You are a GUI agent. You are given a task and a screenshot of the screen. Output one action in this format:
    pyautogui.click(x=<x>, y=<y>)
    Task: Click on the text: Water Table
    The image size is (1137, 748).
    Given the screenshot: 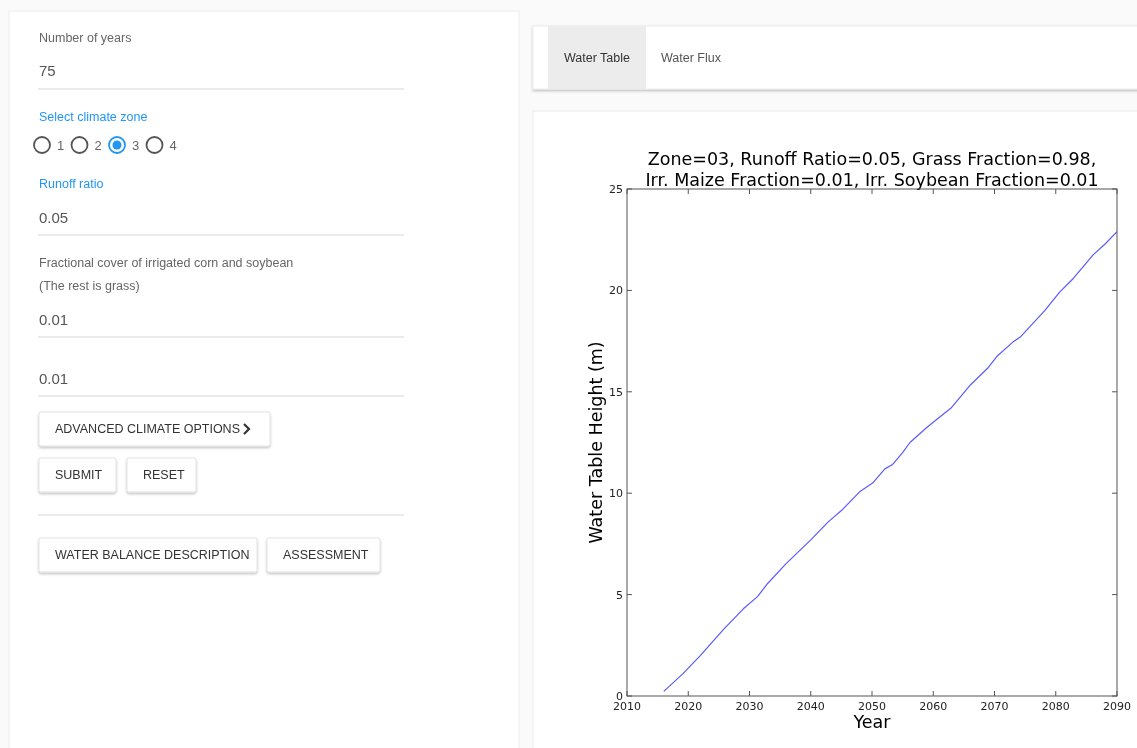 What is the action you would take?
    pyautogui.click(x=597, y=58)
    